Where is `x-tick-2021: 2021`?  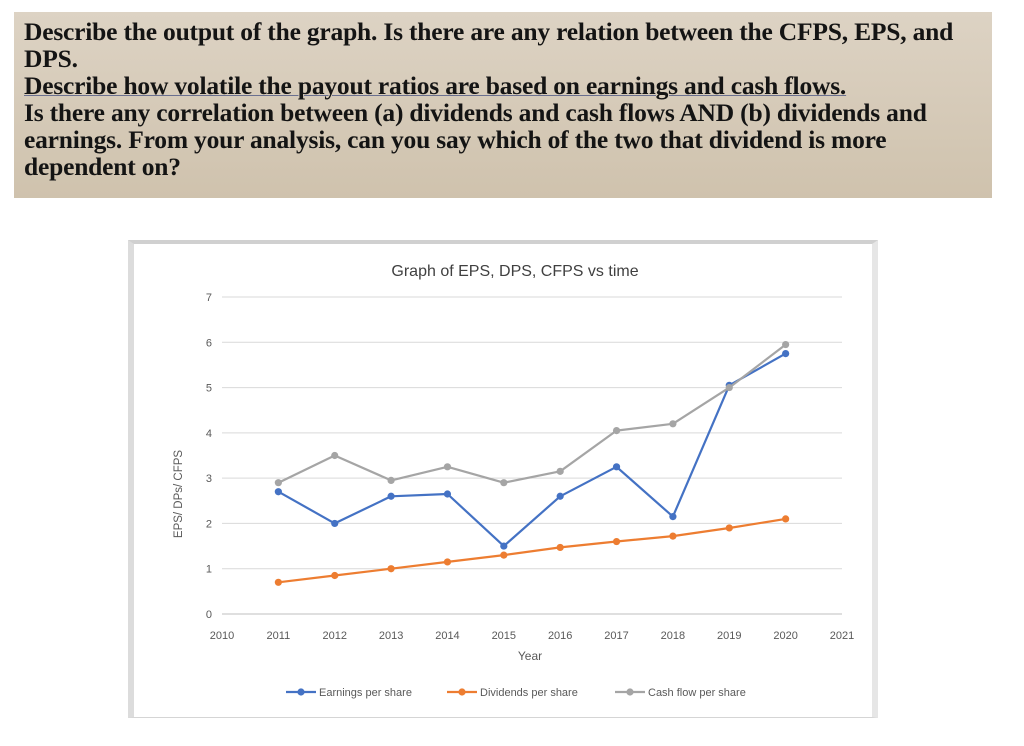
x-tick-2021: 2021 is located at coordinates (842, 636).